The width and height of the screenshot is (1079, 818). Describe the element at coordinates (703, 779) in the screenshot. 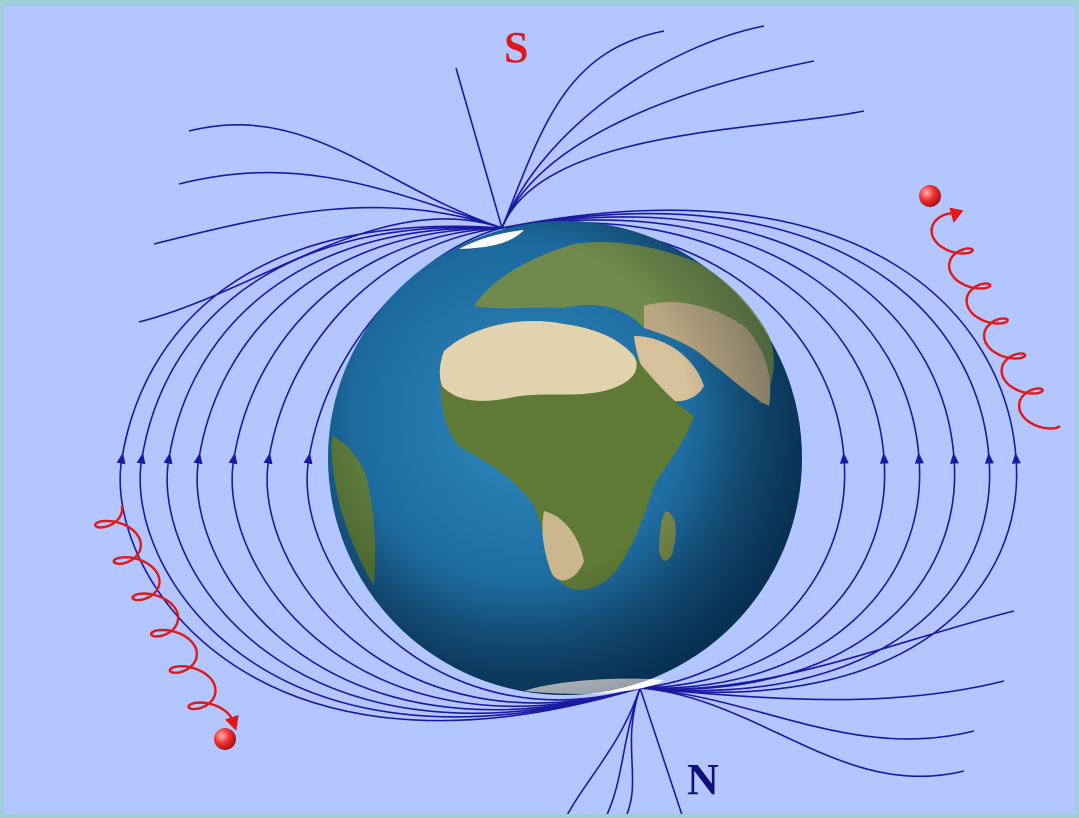

I see `north-pole-label: N` at that location.